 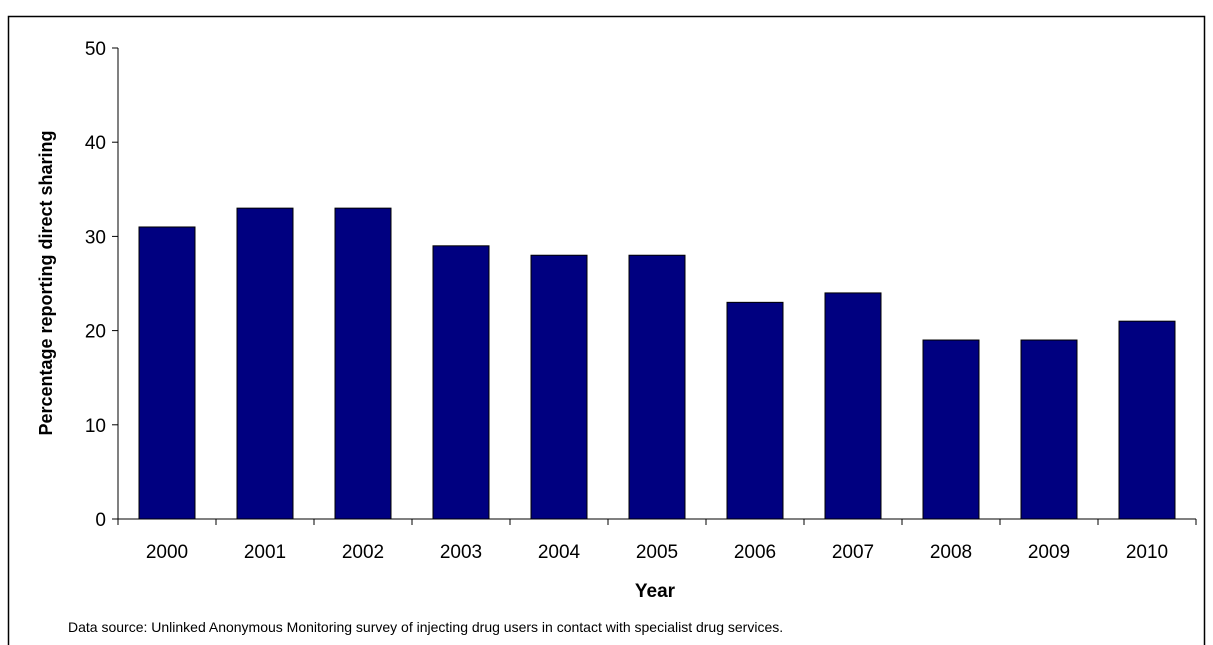 I want to click on x-tick-label: 2008, so click(x=951, y=552).